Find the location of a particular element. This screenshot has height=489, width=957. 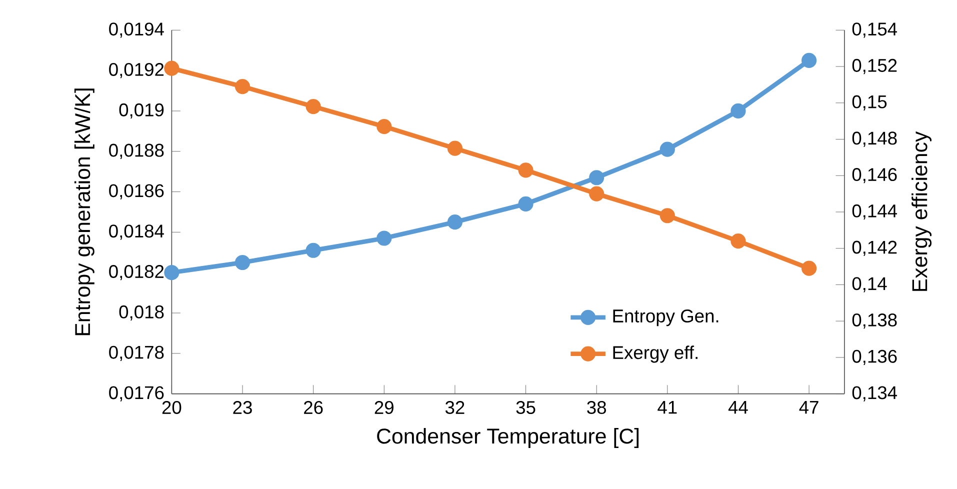

y2-tick-label: 0,144 is located at coordinates (875, 212).